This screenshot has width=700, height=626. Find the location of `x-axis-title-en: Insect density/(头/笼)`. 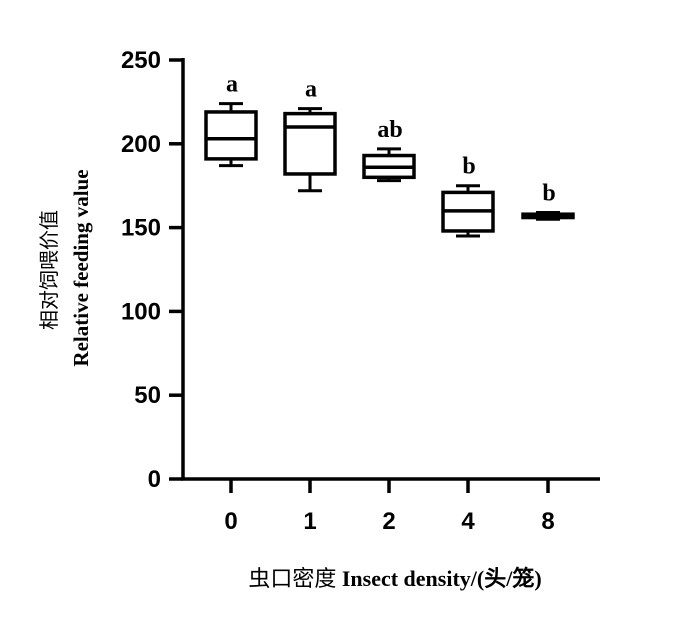

x-axis-title-en: Insect density/(头/笼) is located at coordinates (442, 578).